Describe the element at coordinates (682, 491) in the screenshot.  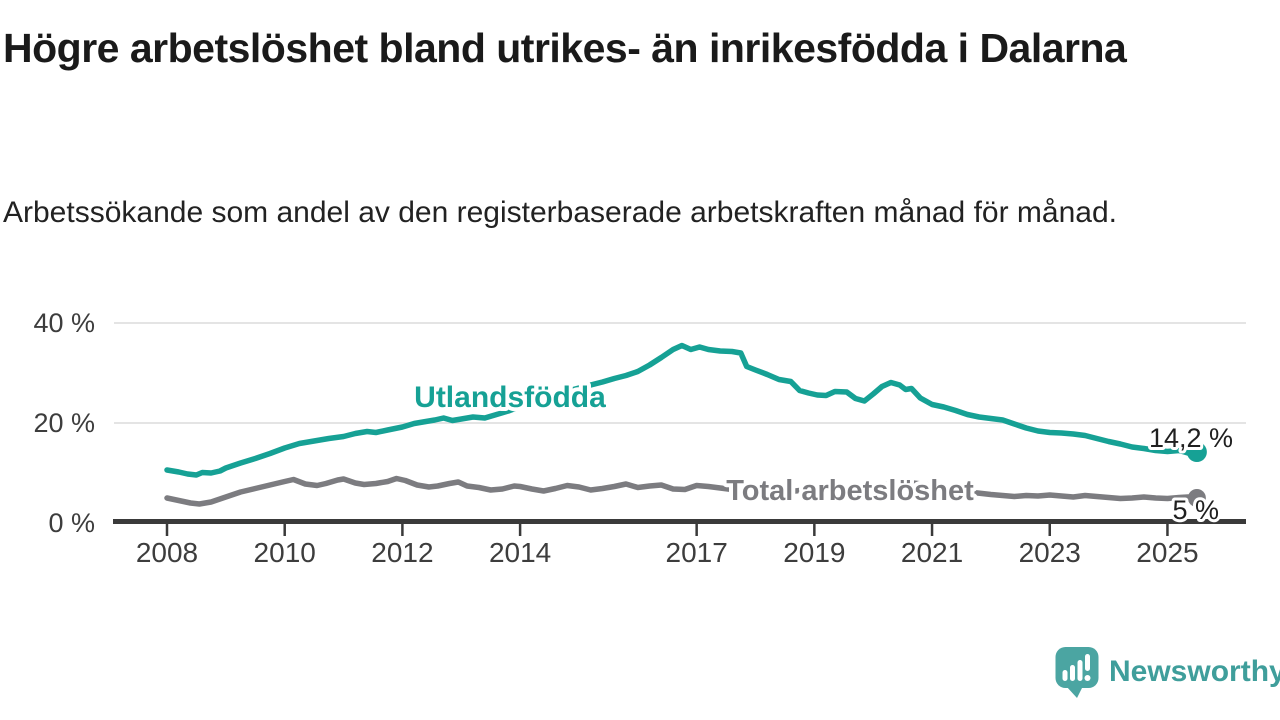
I see `series-line-total-arbetsloshet` at that location.